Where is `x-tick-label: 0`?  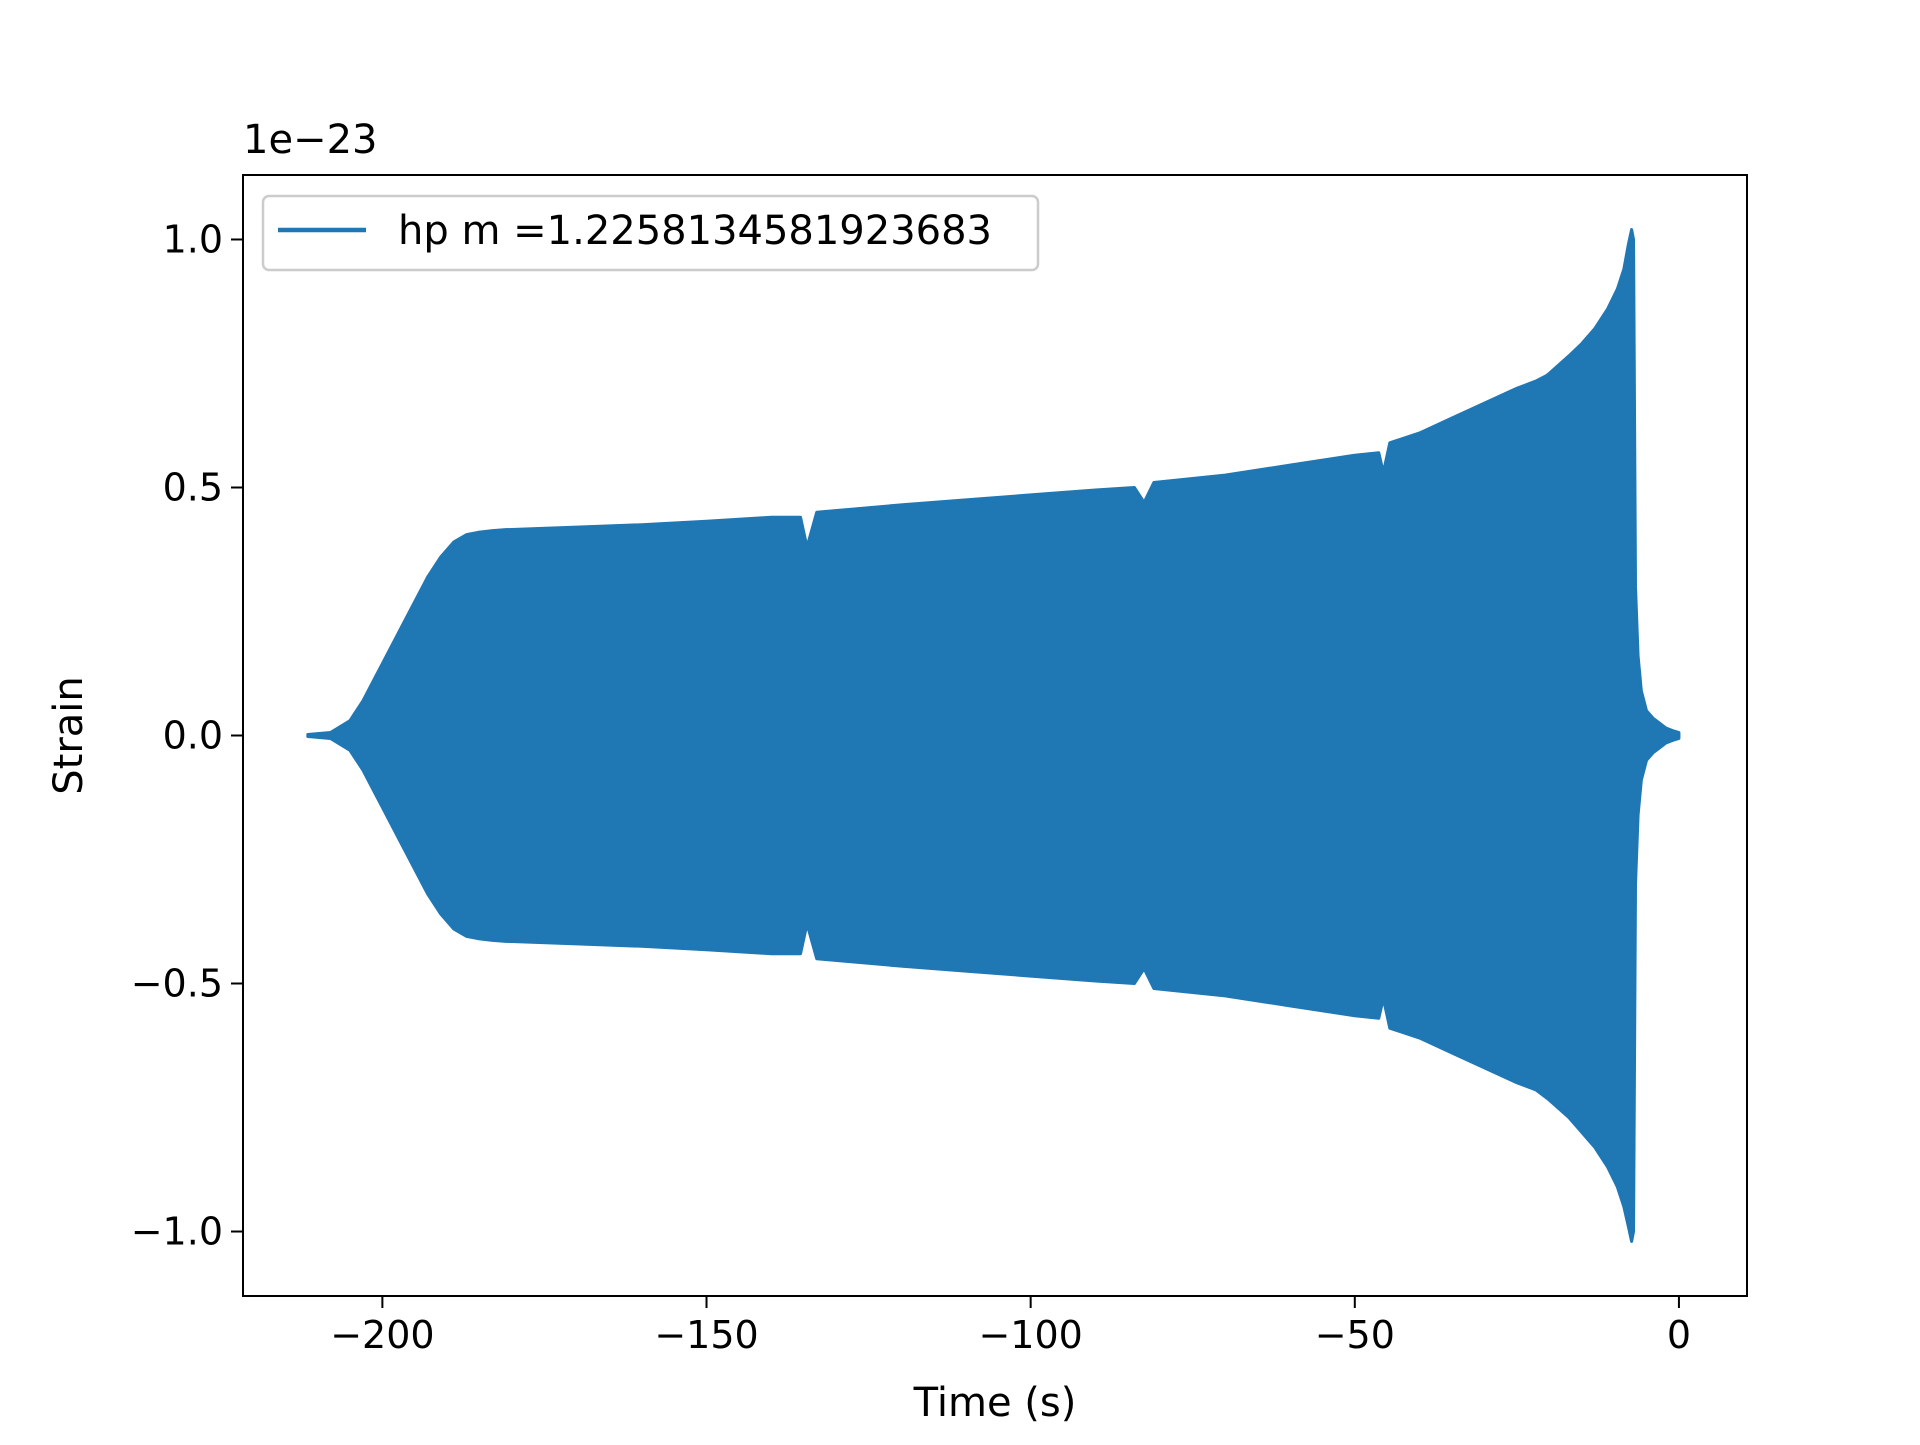 x-tick-label: 0 is located at coordinates (1679, 1335).